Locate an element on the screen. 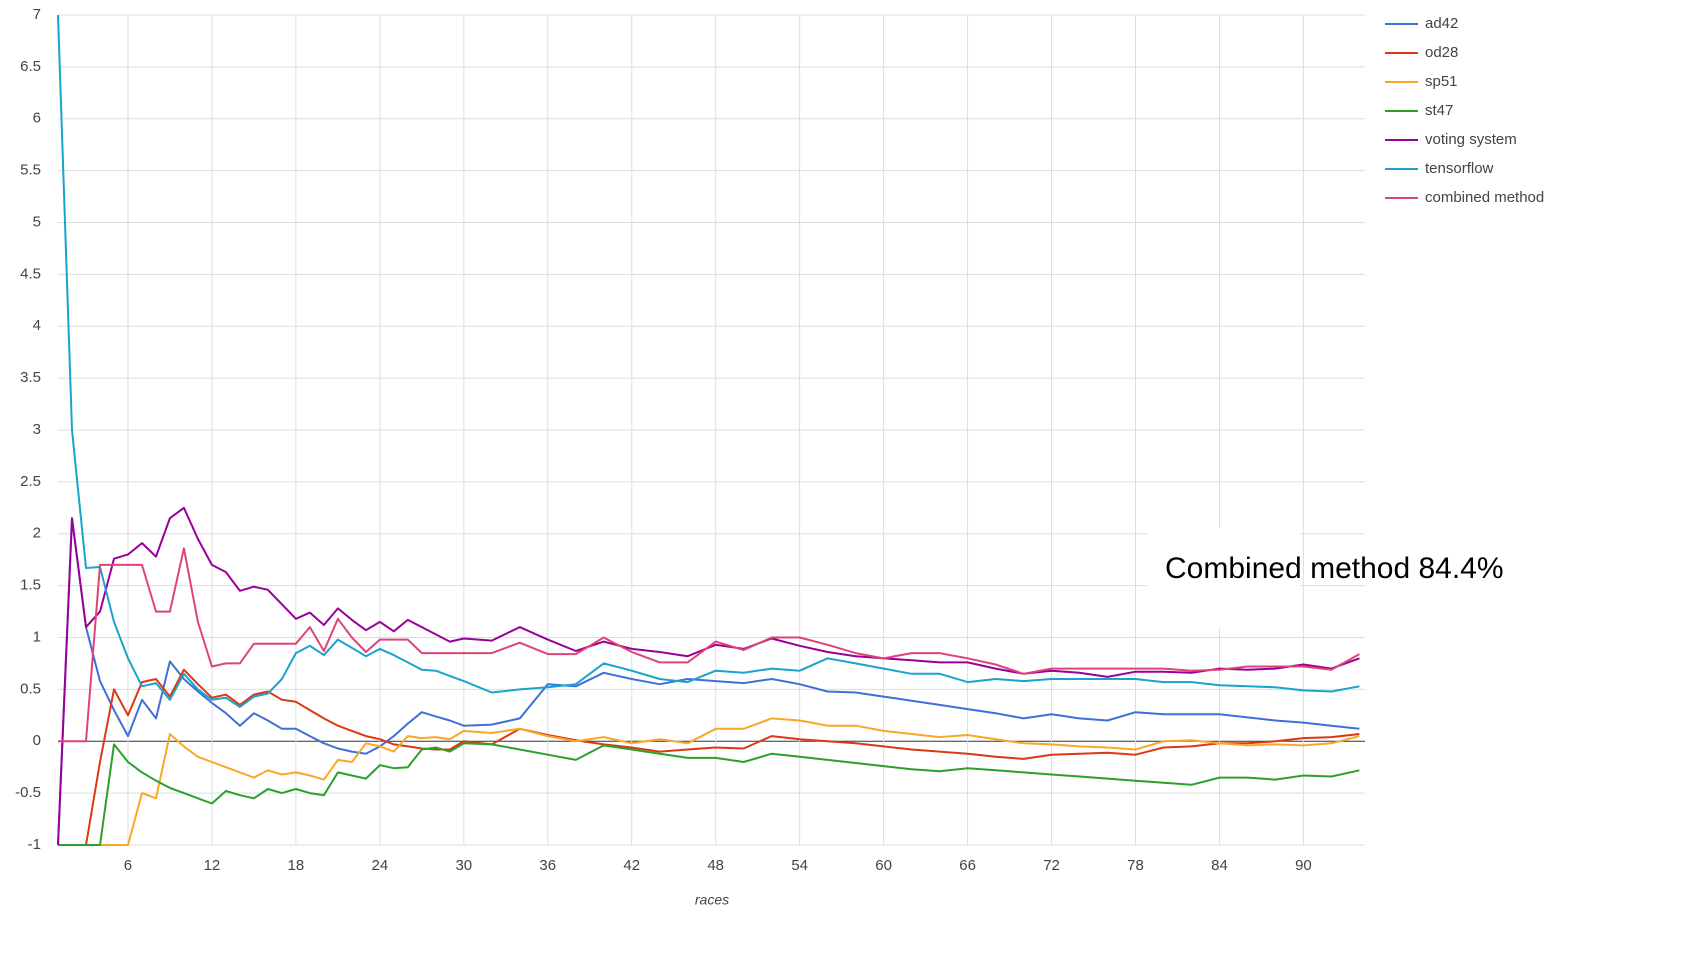 The width and height of the screenshot is (1681, 976). y-tick-label: 0 is located at coordinates (37, 740).